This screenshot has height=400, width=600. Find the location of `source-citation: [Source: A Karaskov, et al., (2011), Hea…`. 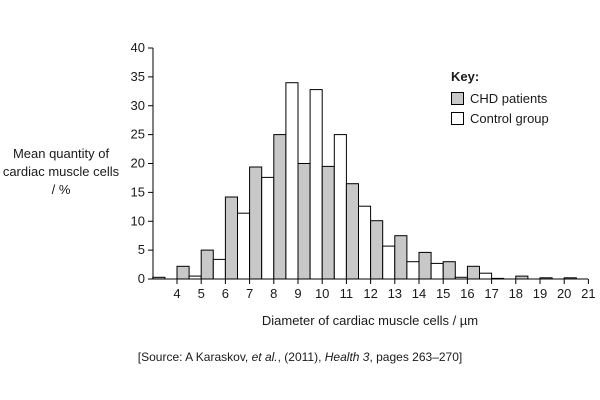

source-citation: [Source: A Karaskov, et al., (2011), Hea… is located at coordinates (300, 357).